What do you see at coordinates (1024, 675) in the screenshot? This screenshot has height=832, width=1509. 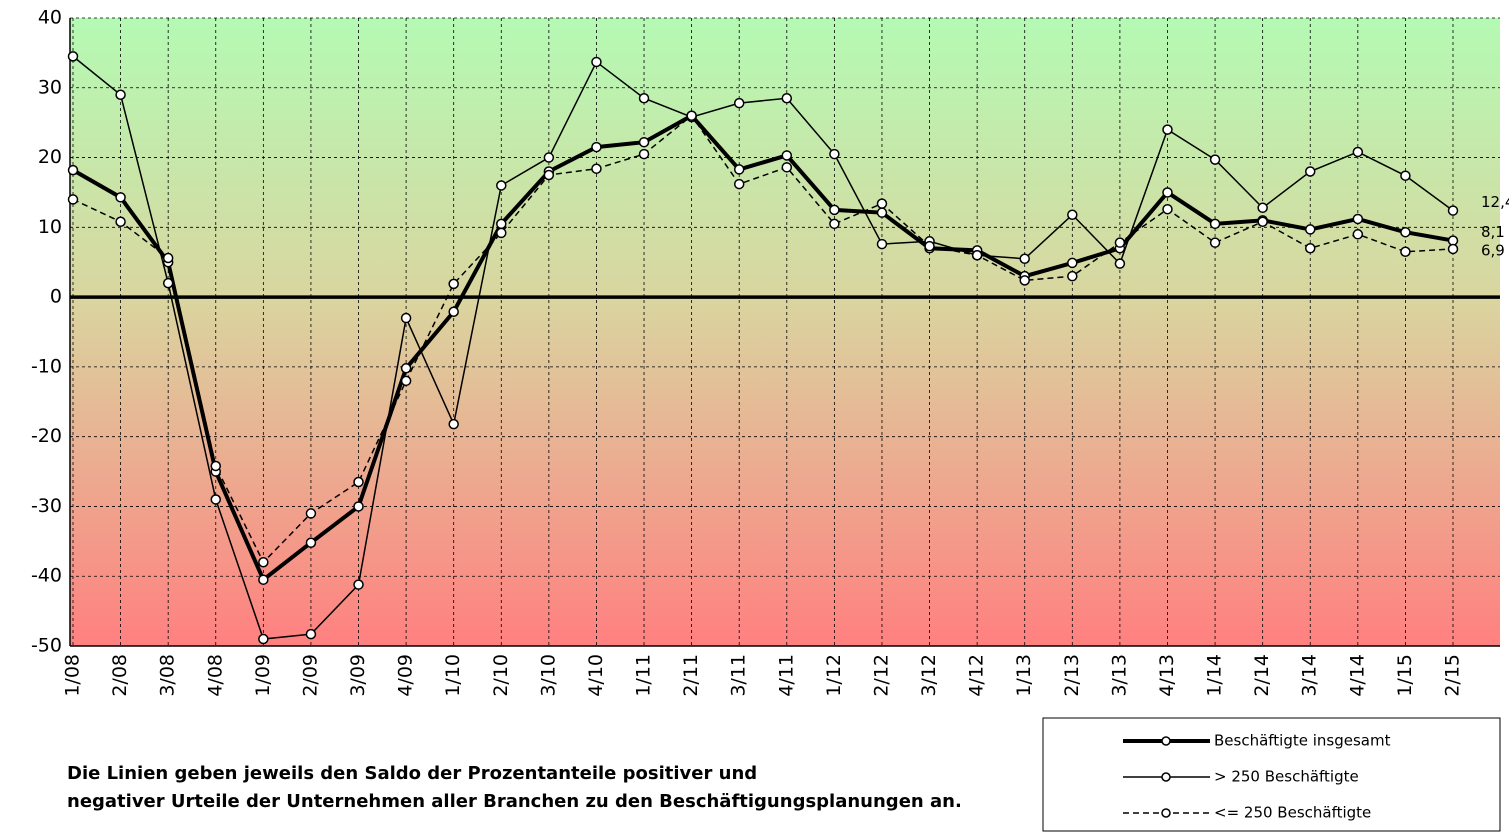 I see `x-tick-label: 1/13` at bounding box center [1024, 675].